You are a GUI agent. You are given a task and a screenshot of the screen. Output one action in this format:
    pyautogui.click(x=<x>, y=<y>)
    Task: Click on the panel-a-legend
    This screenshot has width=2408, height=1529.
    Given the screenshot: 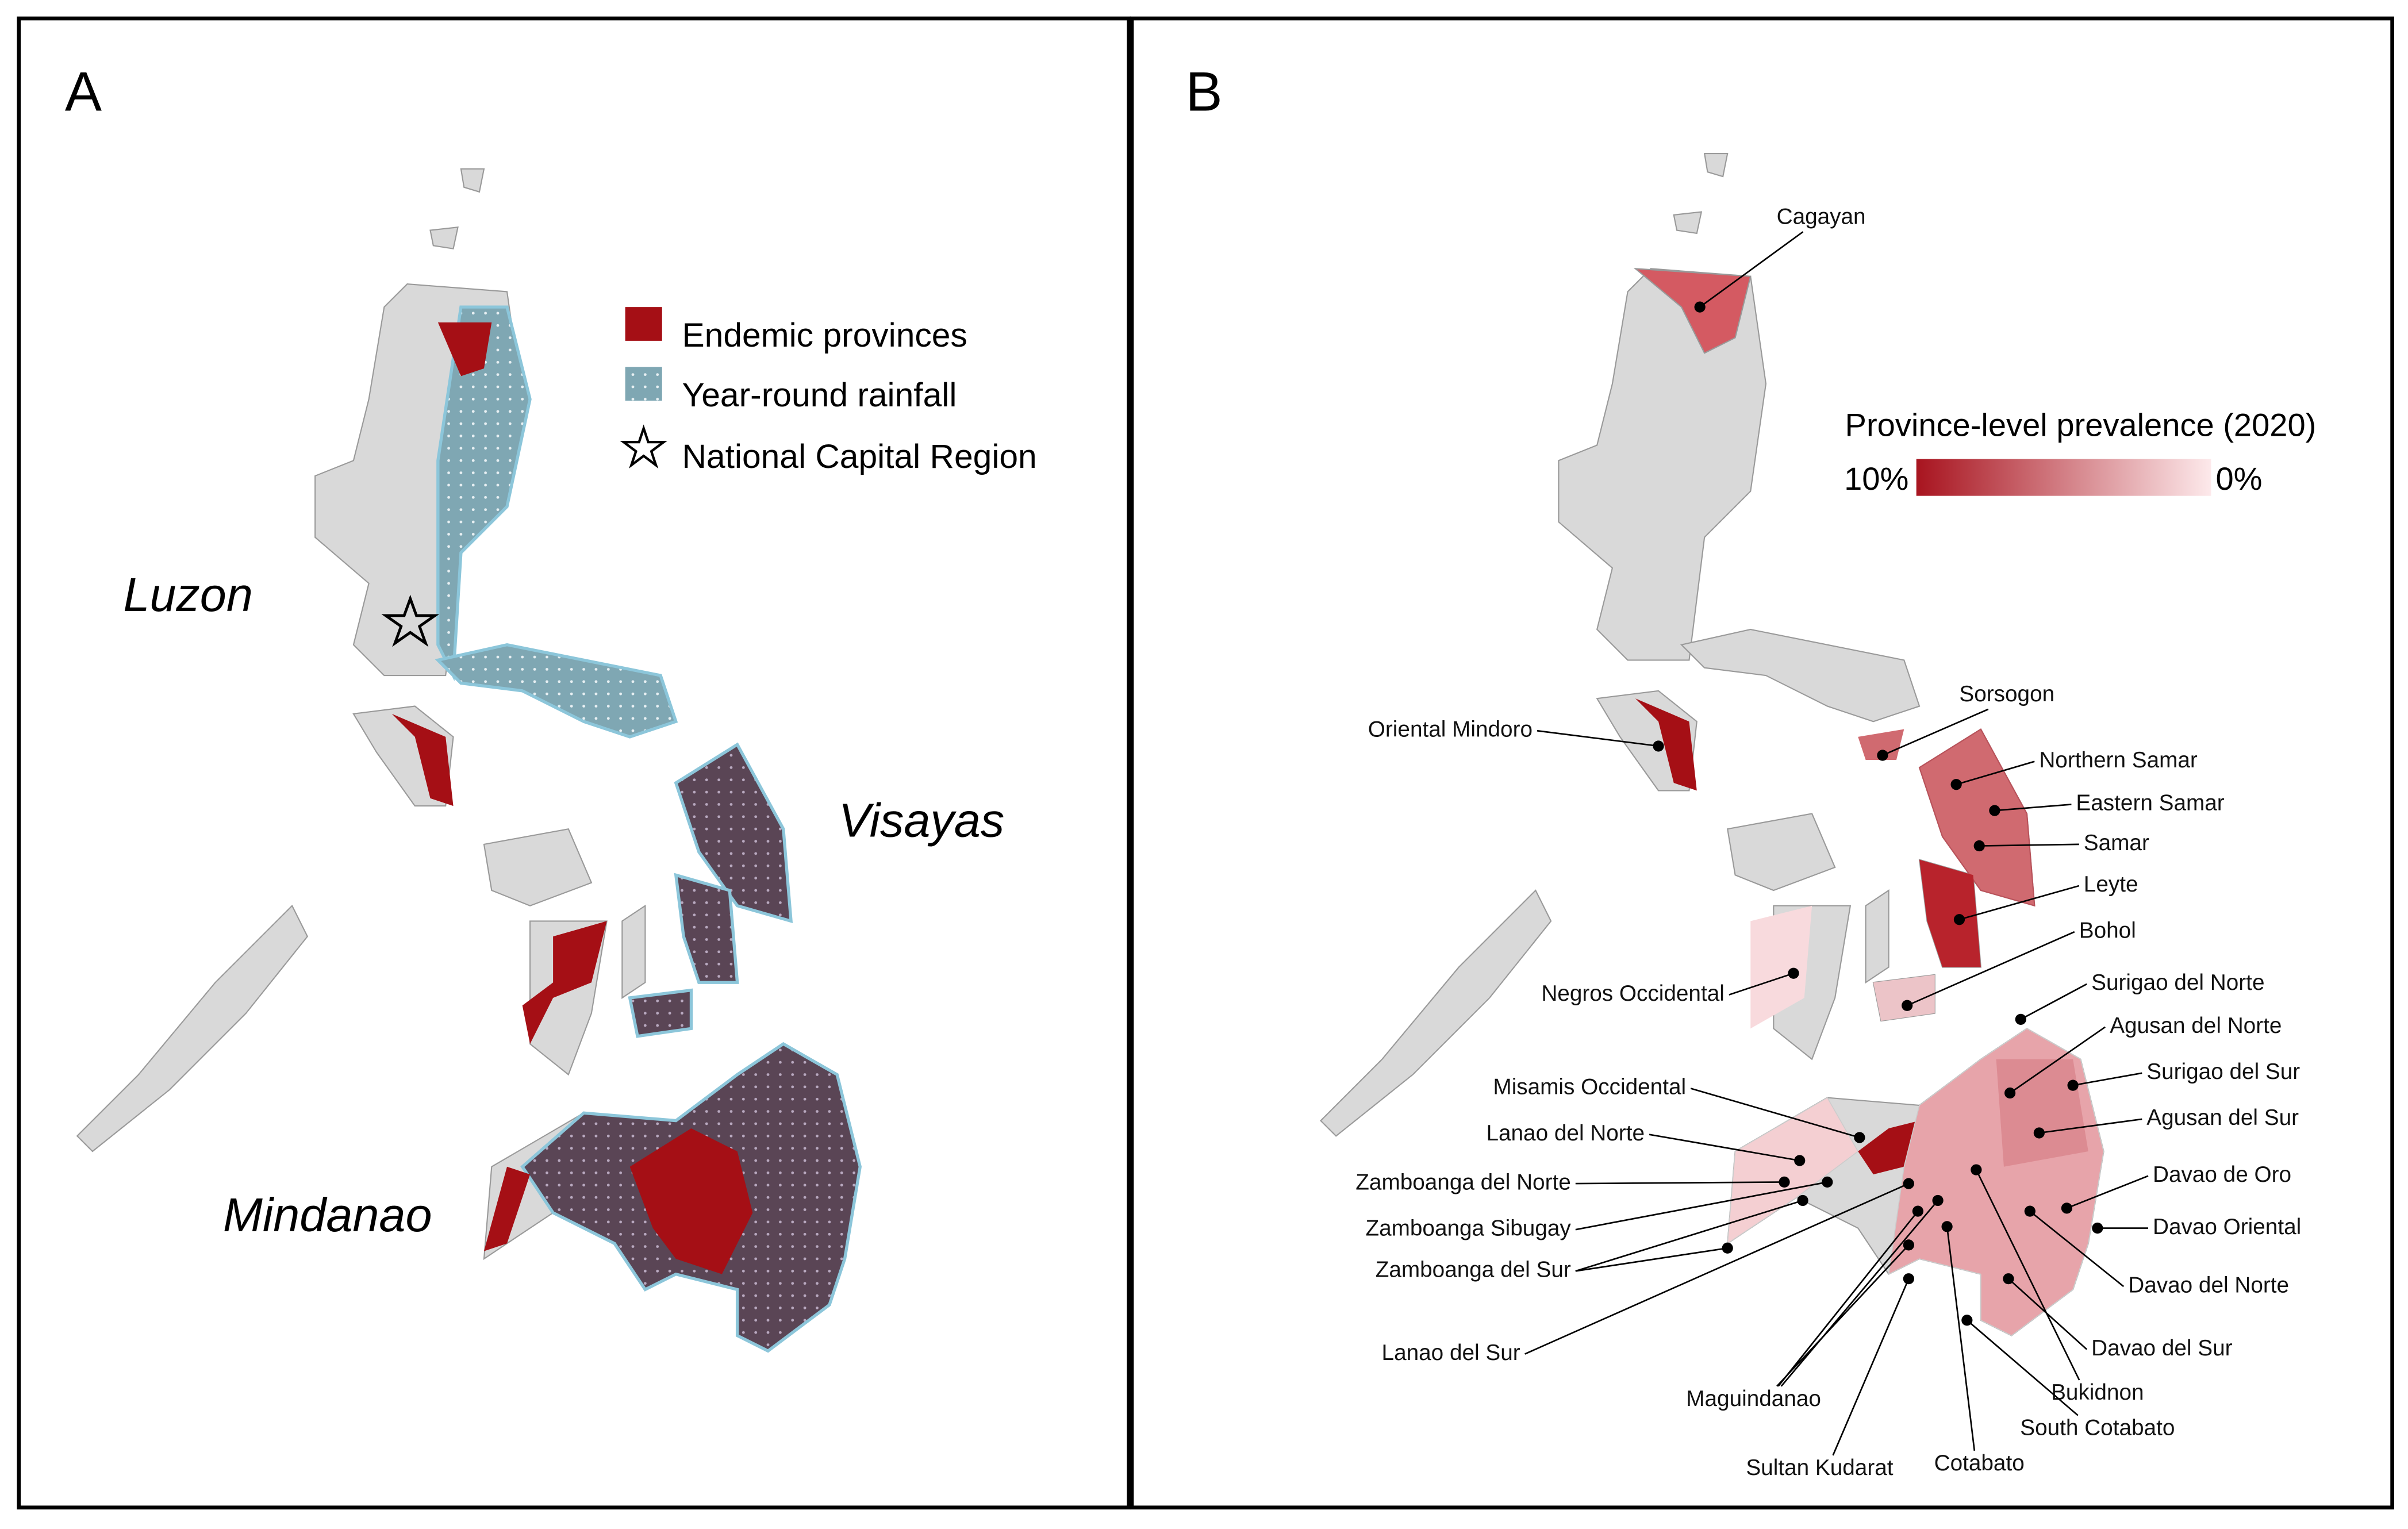 What is the action you would take?
    pyautogui.click(x=643, y=388)
    